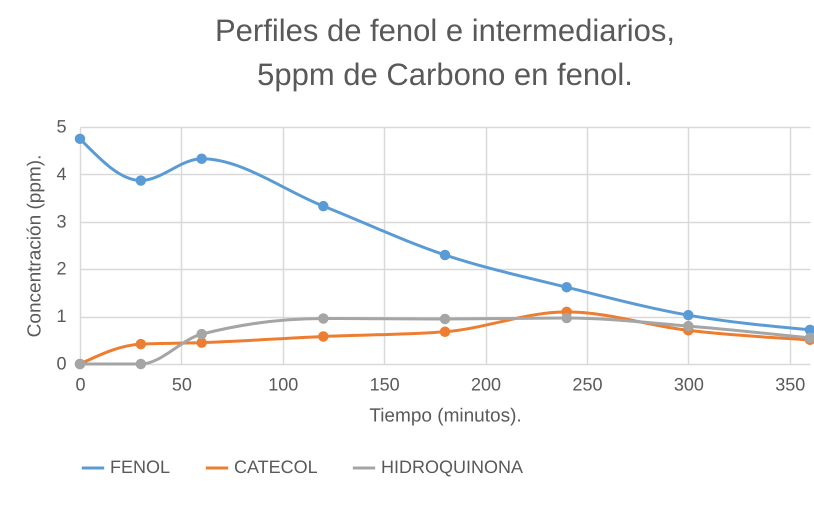 This screenshot has width=814, height=515. What do you see at coordinates (61, 126) in the screenshot?
I see `y-tick-label: 5` at bounding box center [61, 126].